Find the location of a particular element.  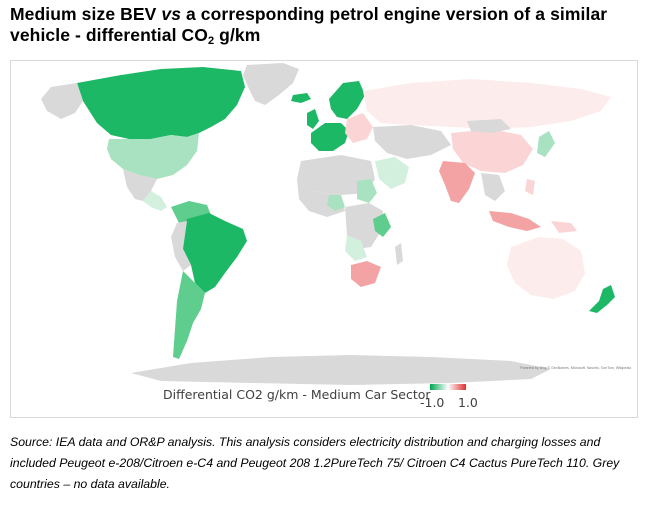

region-eastern-europe is located at coordinates (359, 128).